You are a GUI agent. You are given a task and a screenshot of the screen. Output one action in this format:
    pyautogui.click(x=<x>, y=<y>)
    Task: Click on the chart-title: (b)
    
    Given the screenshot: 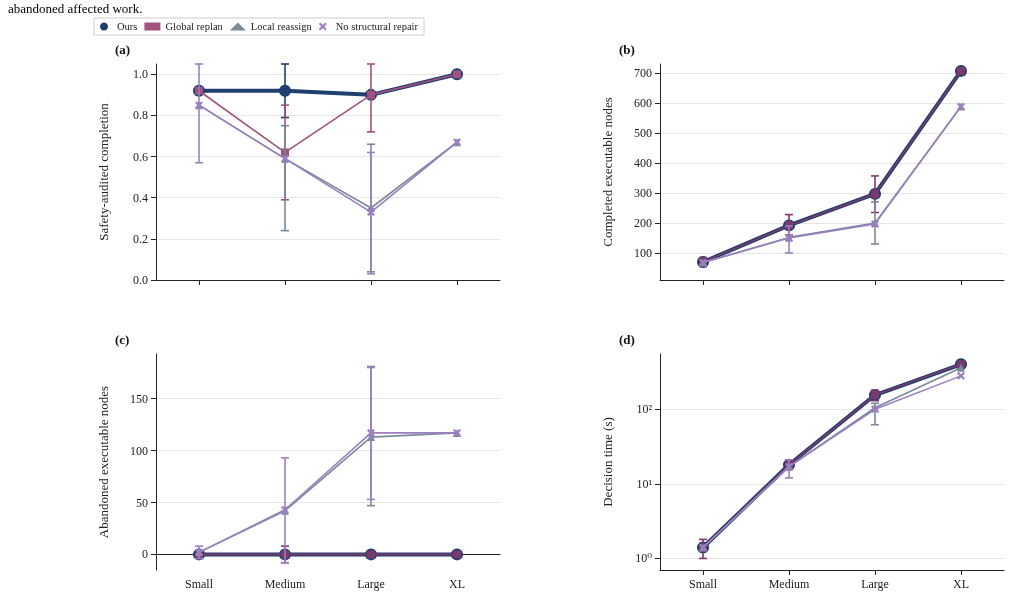 What is the action you would take?
    pyautogui.click(x=627, y=49)
    